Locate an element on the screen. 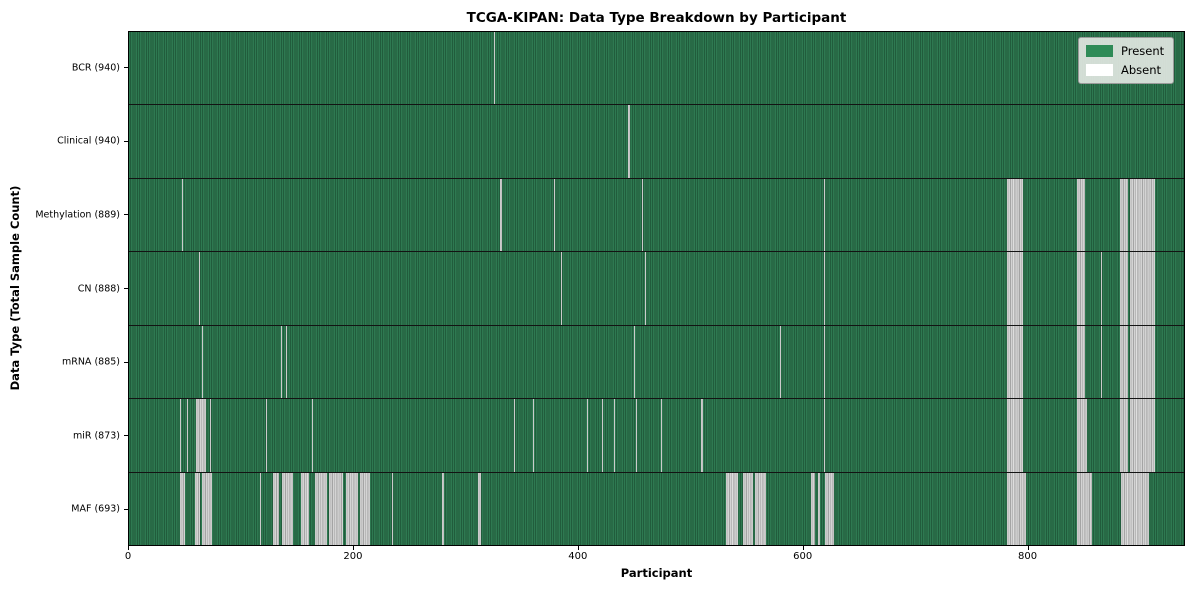 The height and width of the screenshot is (600, 1200). heatmap-row-mrna is located at coordinates (656, 361).